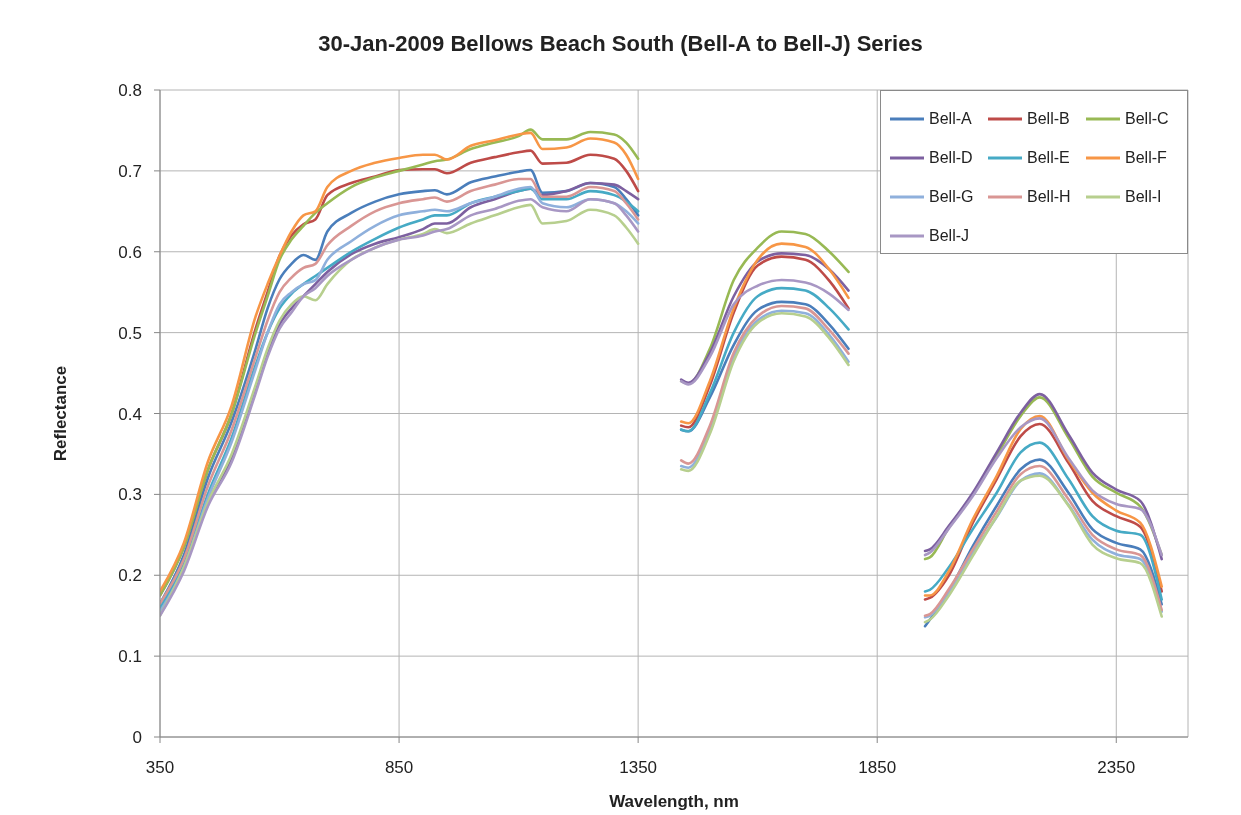  What do you see at coordinates (1147, 118) in the screenshot?
I see `legend-label: Bell-C` at bounding box center [1147, 118].